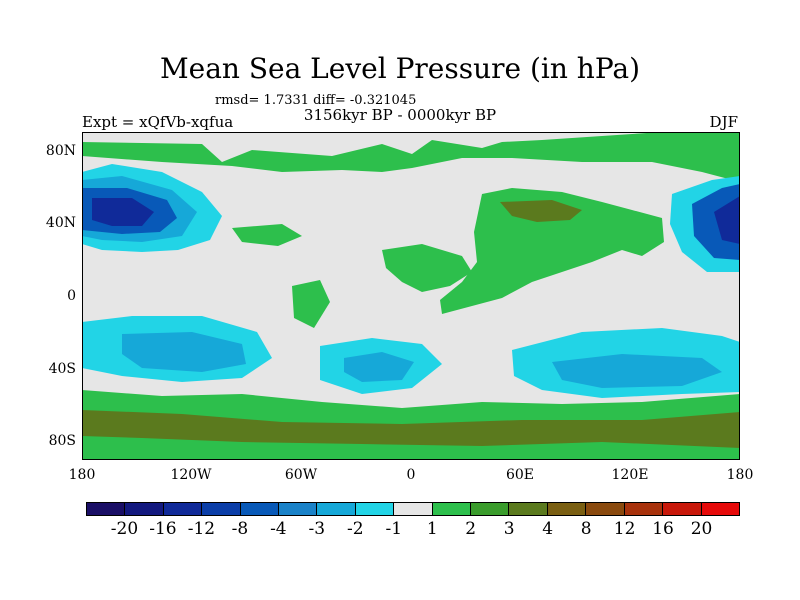 The height and width of the screenshot is (600, 800). What do you see at coordinates (427, 268) in the screenshot?
I see `africa-positive-region` at bounding box center [427, 268].